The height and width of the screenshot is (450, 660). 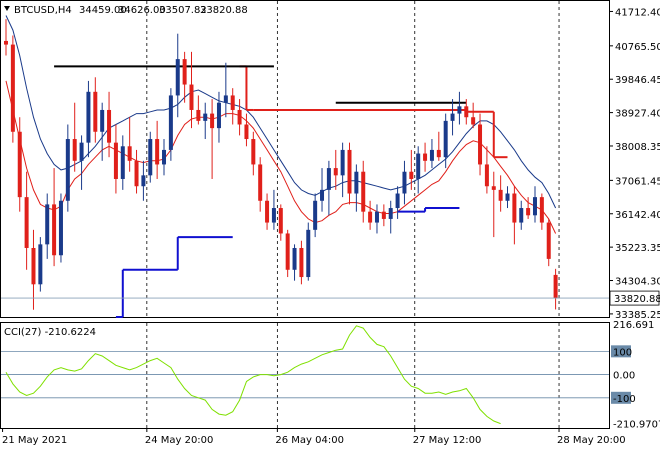 I want to click on x-axis-label: 27 May 12:00, so click(x=447, y=440).